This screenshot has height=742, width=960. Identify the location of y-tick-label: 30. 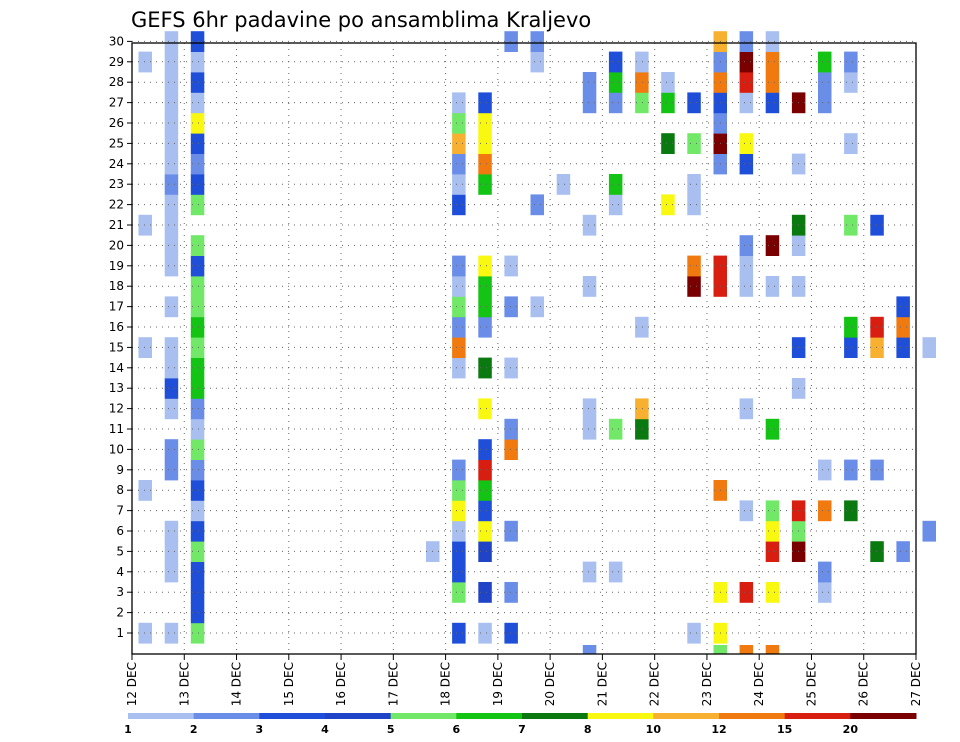
(116, 41).